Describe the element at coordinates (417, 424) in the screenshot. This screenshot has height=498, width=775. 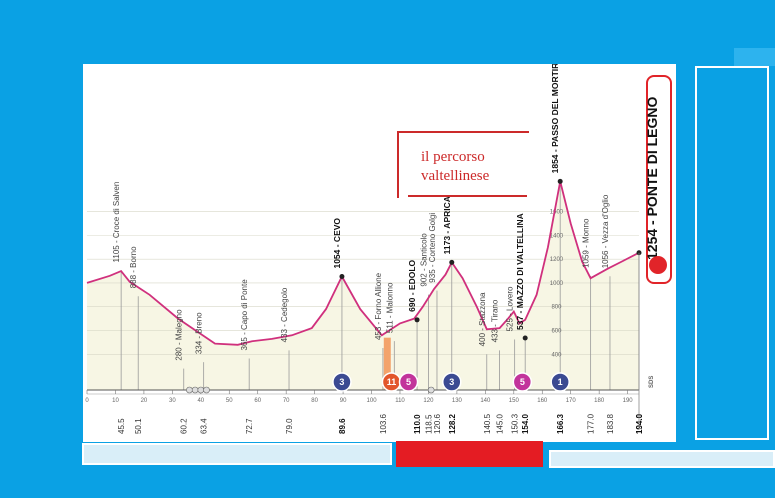
I see `km-label: 110.0` at that location.